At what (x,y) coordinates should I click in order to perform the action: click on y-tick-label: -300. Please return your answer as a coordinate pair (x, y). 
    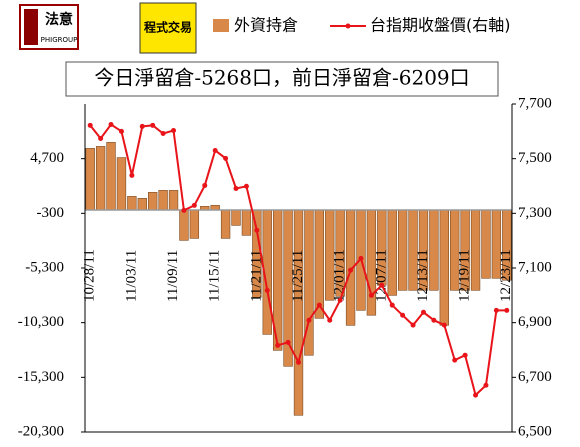
    Looking at the image, I should click on (51, 213).